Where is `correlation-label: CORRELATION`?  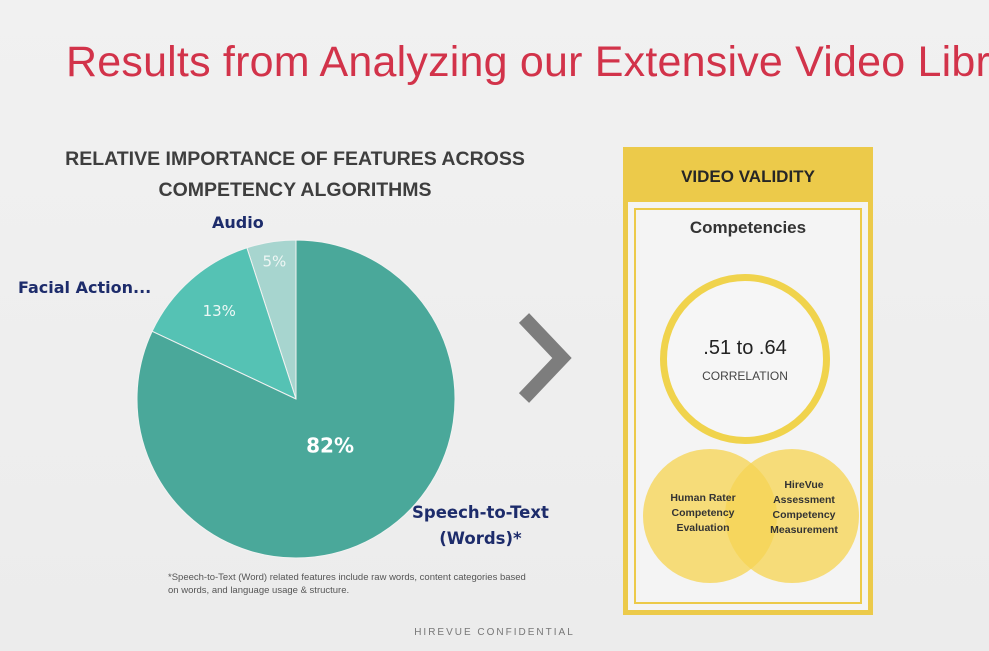
correlation-label: CORRELATION is located at coordinates (745, 376).